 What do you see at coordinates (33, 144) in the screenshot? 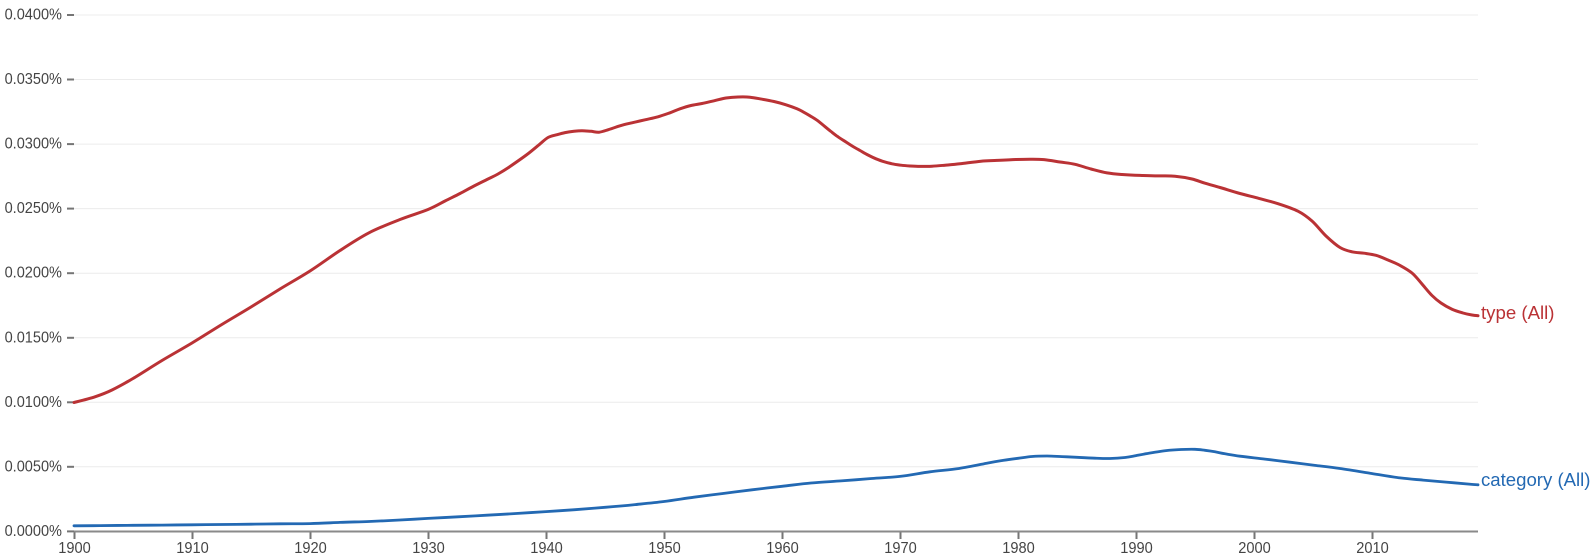
I see `svg-text: 0.0300%` at bounding box center [33, 144].